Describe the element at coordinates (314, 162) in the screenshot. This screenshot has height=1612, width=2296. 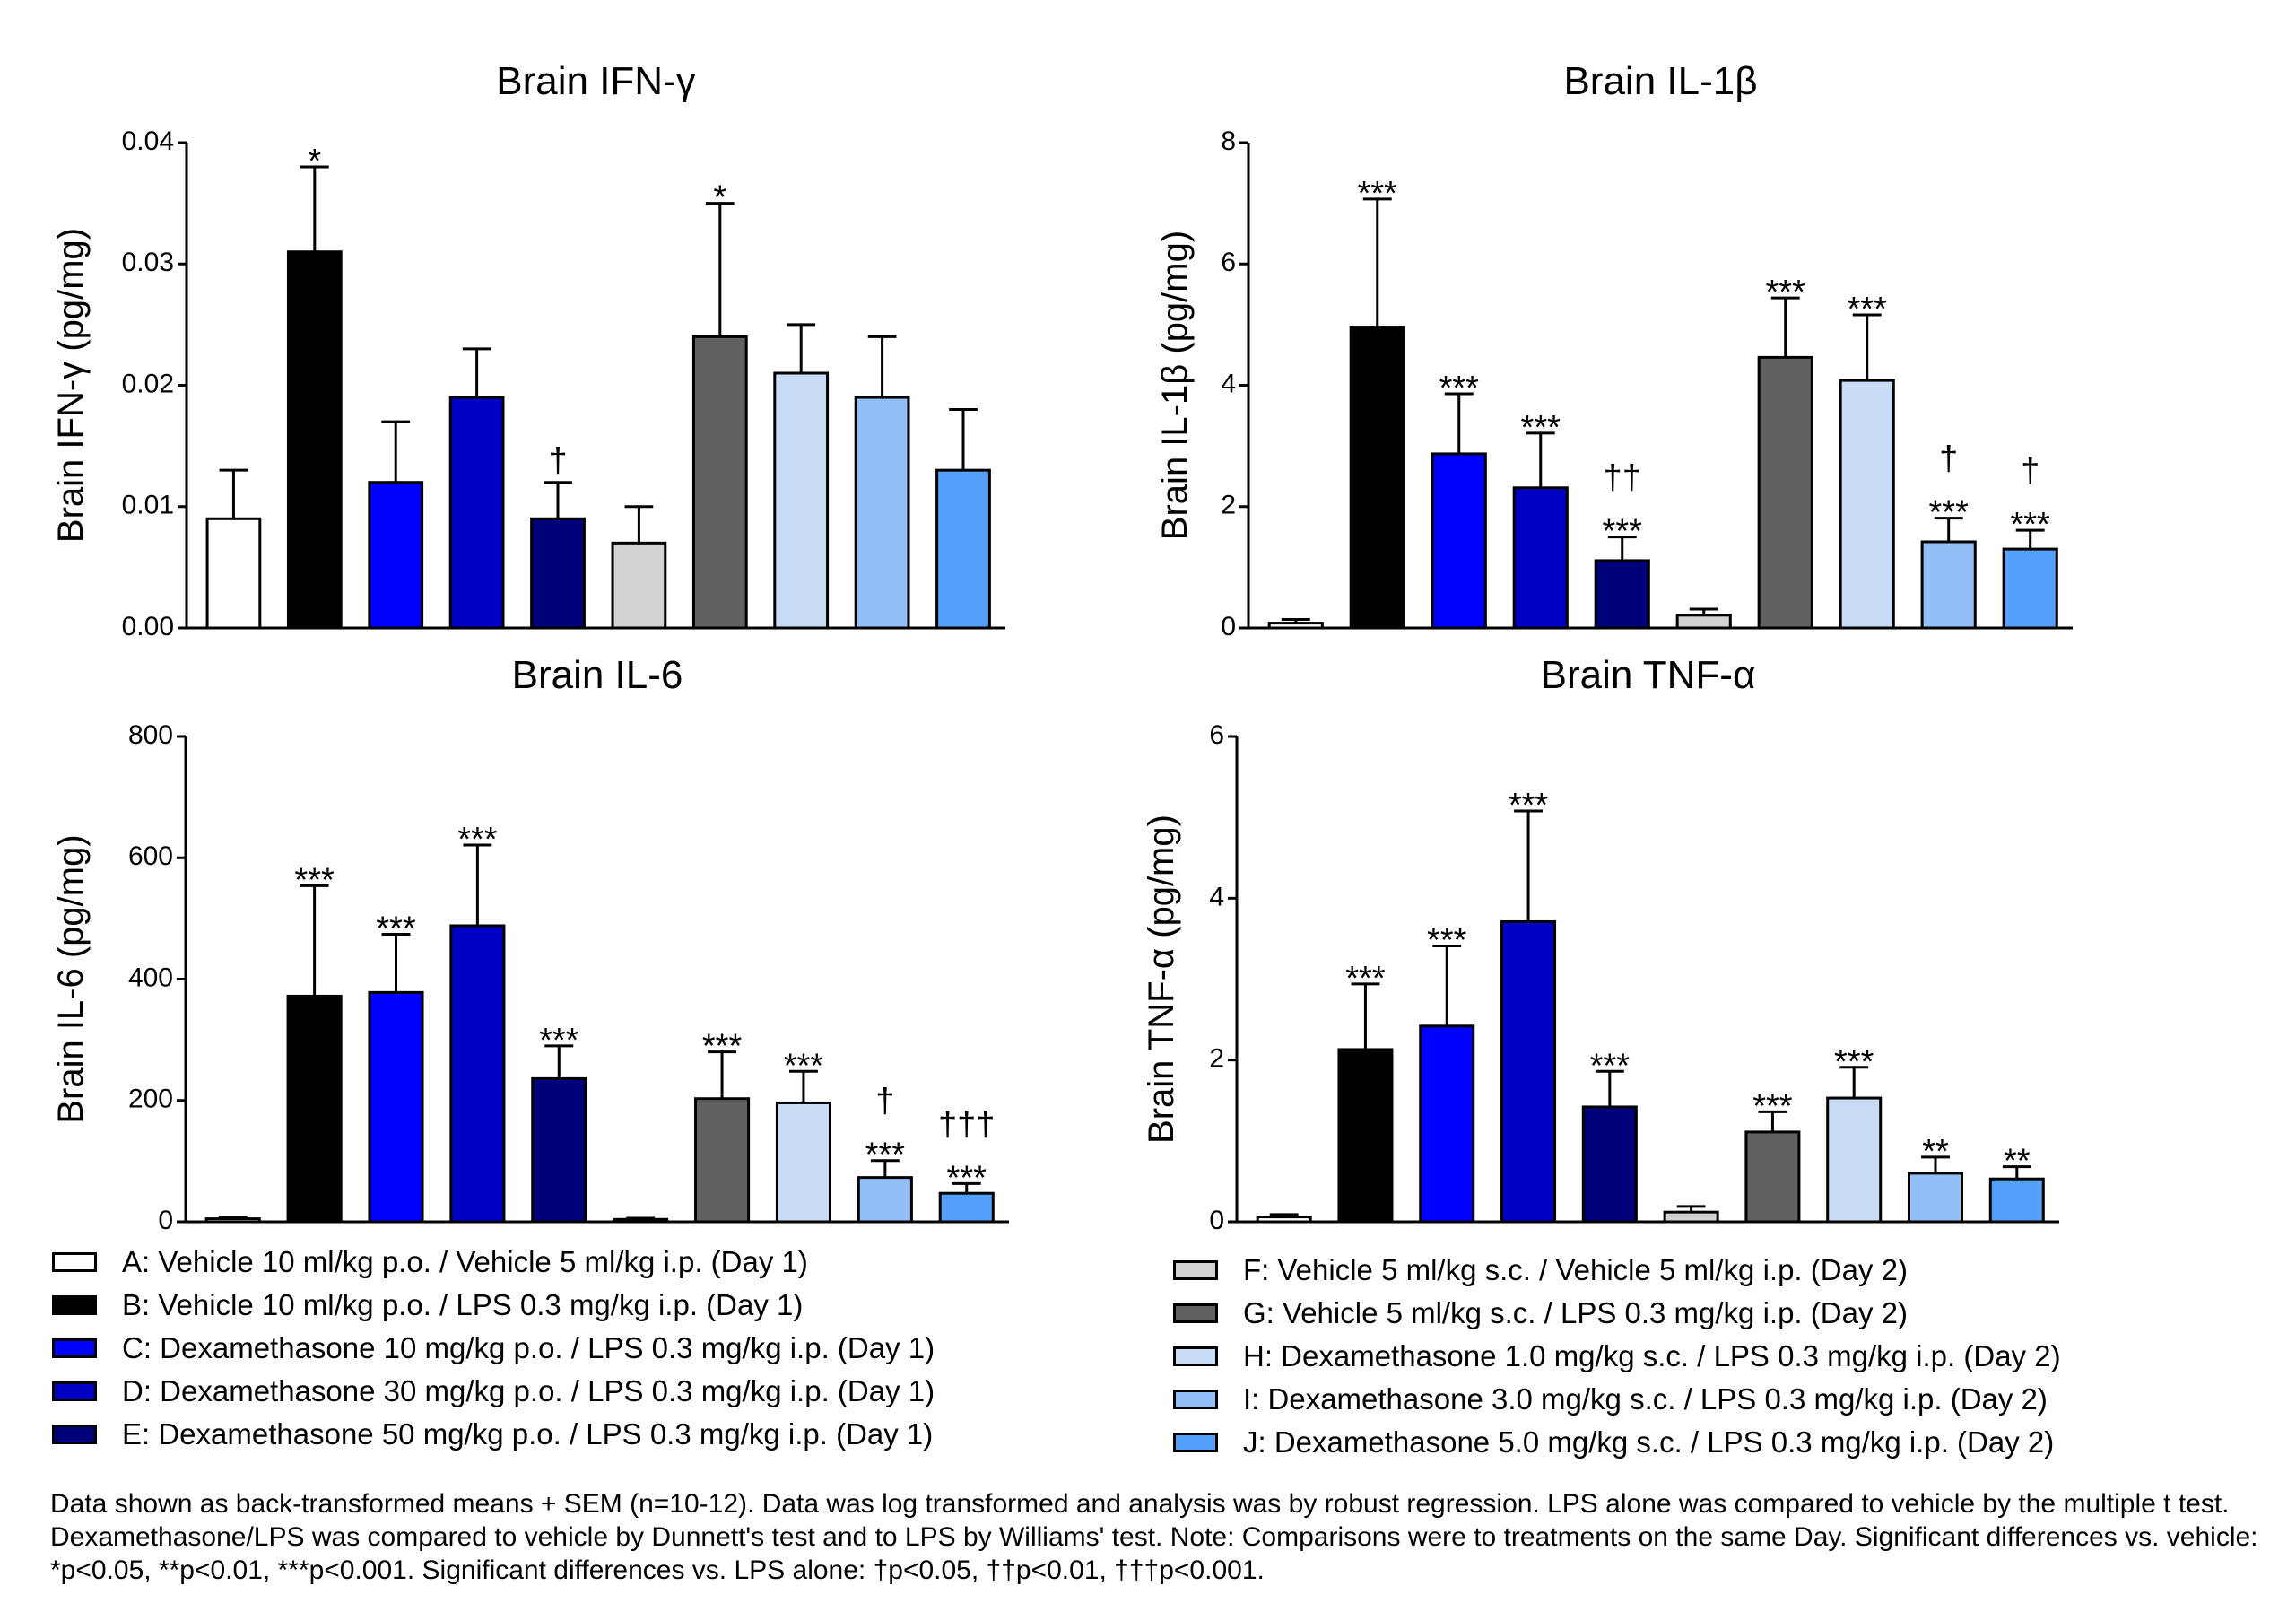
I see `significance-vs-vehicle: *` at that location.